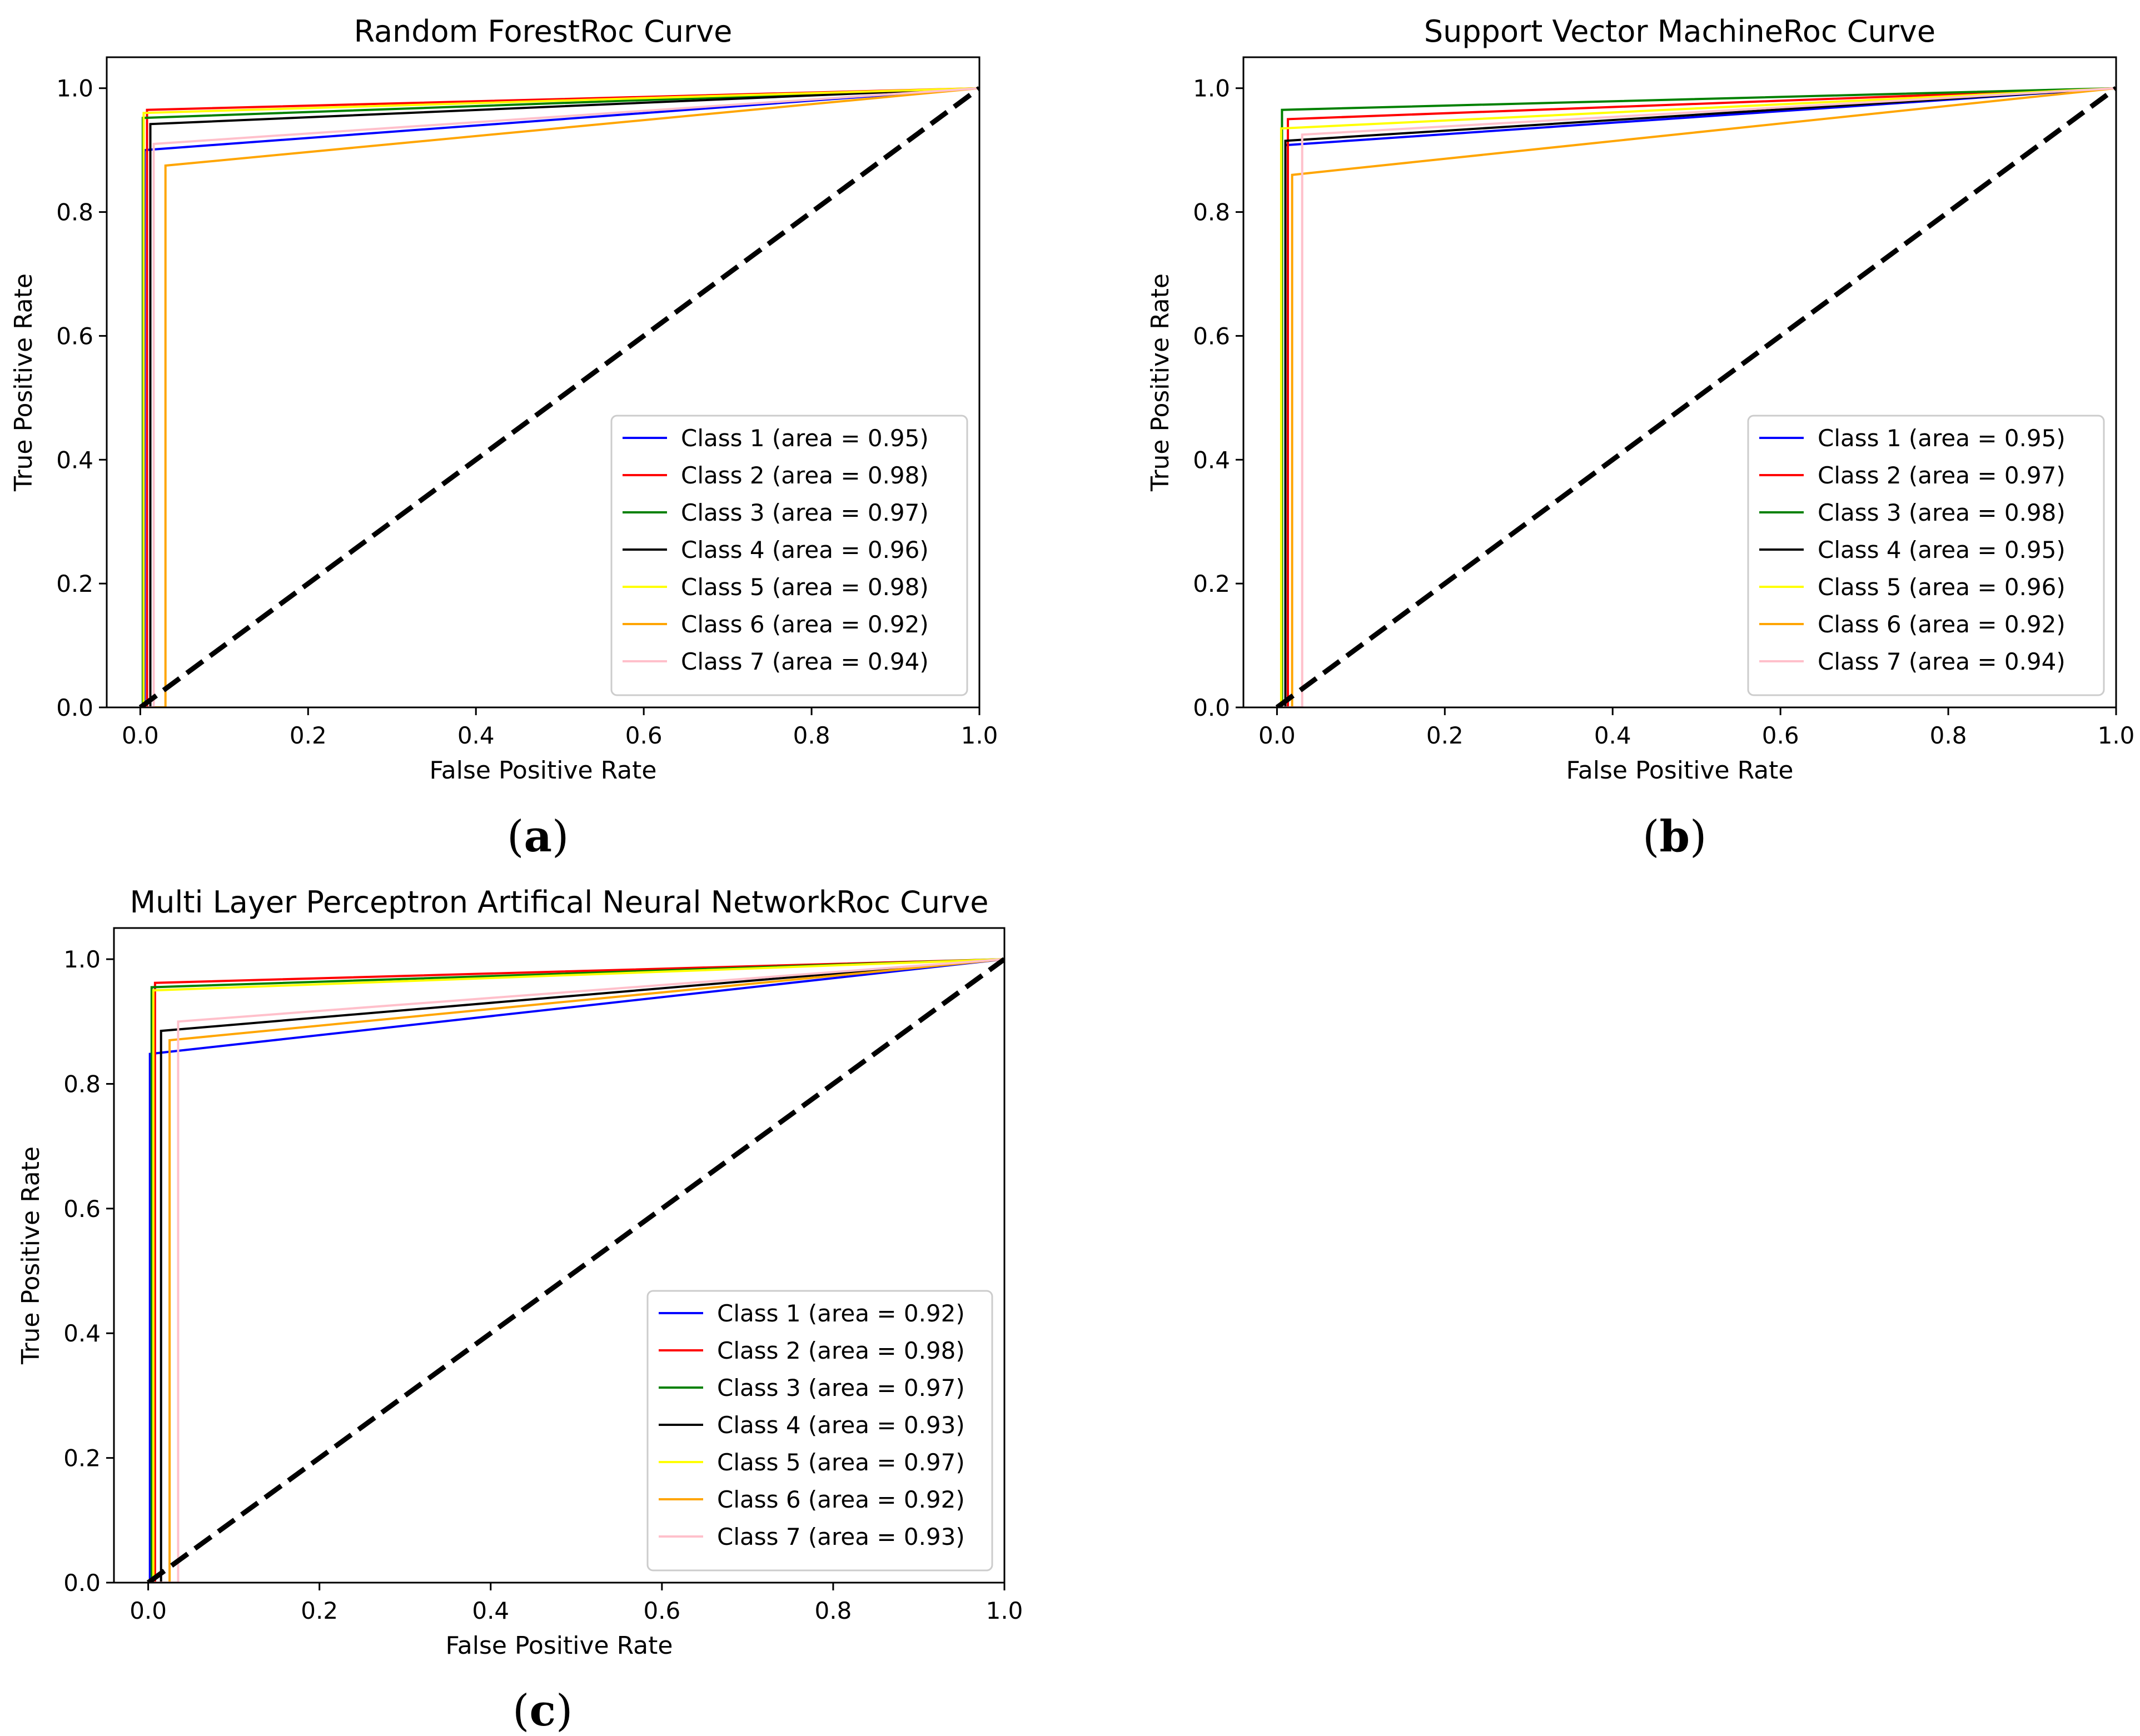 This screenshot has width=2140, height=1736. Describe the element at coordinates (1942, 512) in the screenshot. I see `legend-label-class-3: Class 3 (area = 0.98)` at that location.